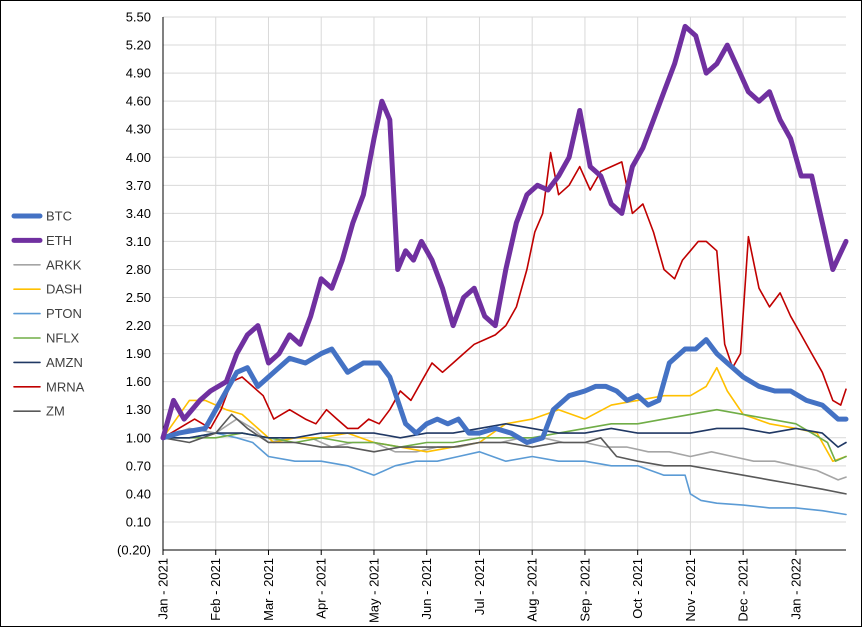 Image resolution: width=862 pixels, height=627 pixels. Describe the element at coordinates (321, 588) in the screenshot. I see `x-tick-label: Apr - 2021` at that location.